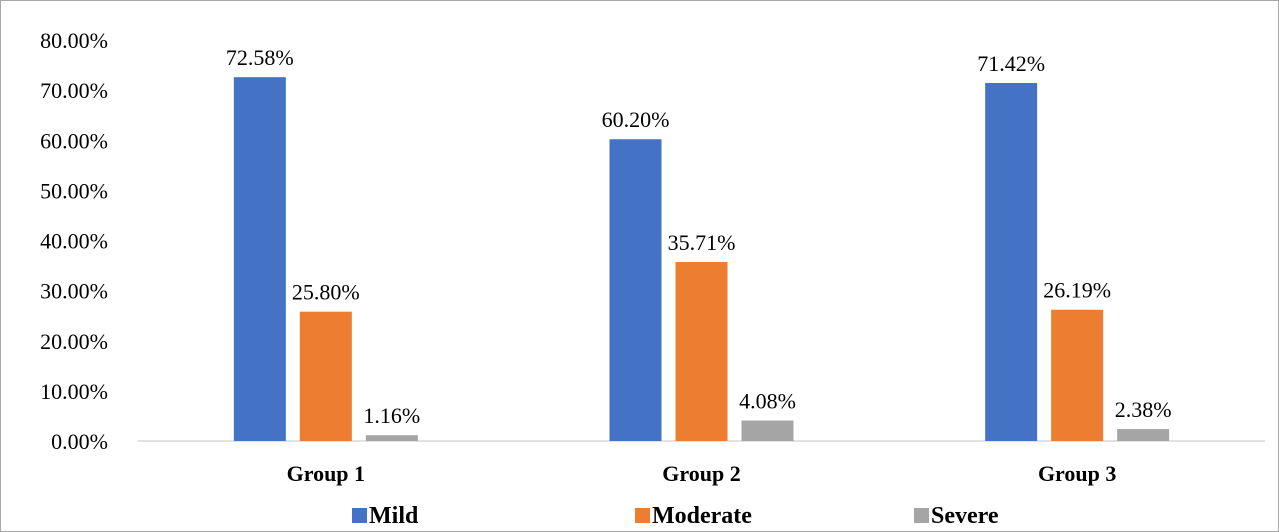  What do you see at coordinates (74, 291) in the screenshot?
I see `y-tick-label: 30.00%` at bounding box center [74, 291].